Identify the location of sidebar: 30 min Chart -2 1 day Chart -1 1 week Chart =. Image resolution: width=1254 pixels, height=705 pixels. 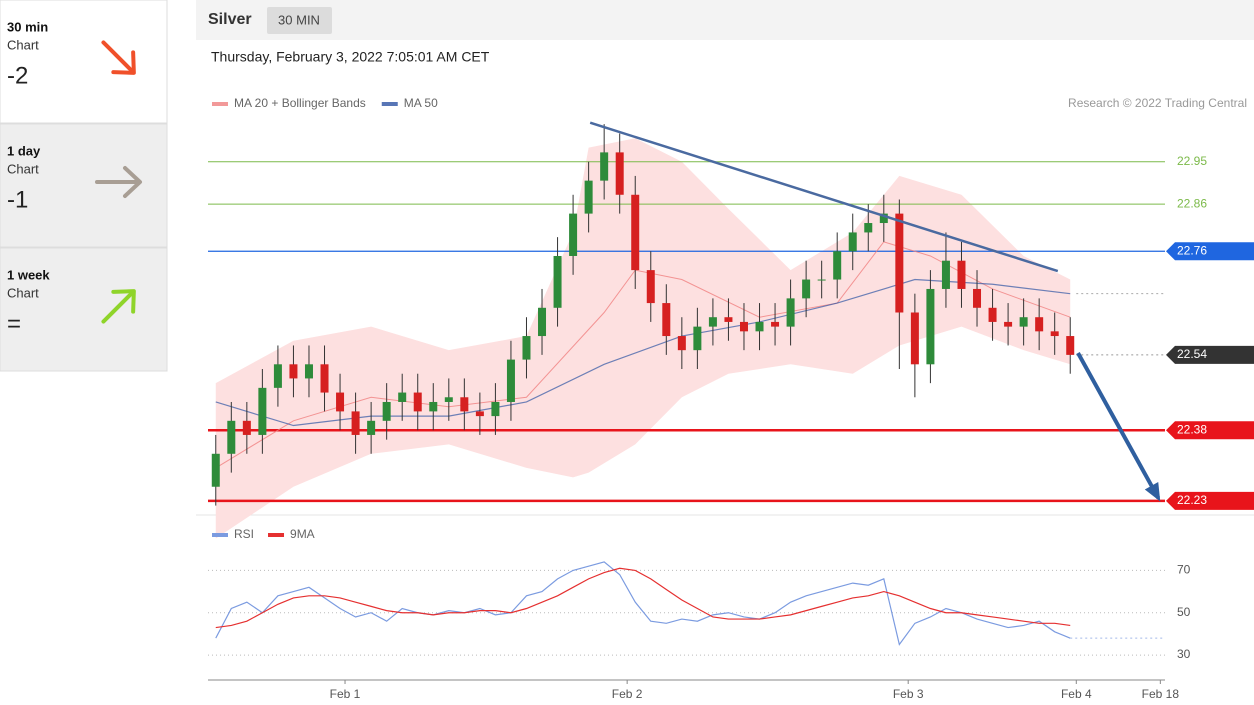
(84, 186).